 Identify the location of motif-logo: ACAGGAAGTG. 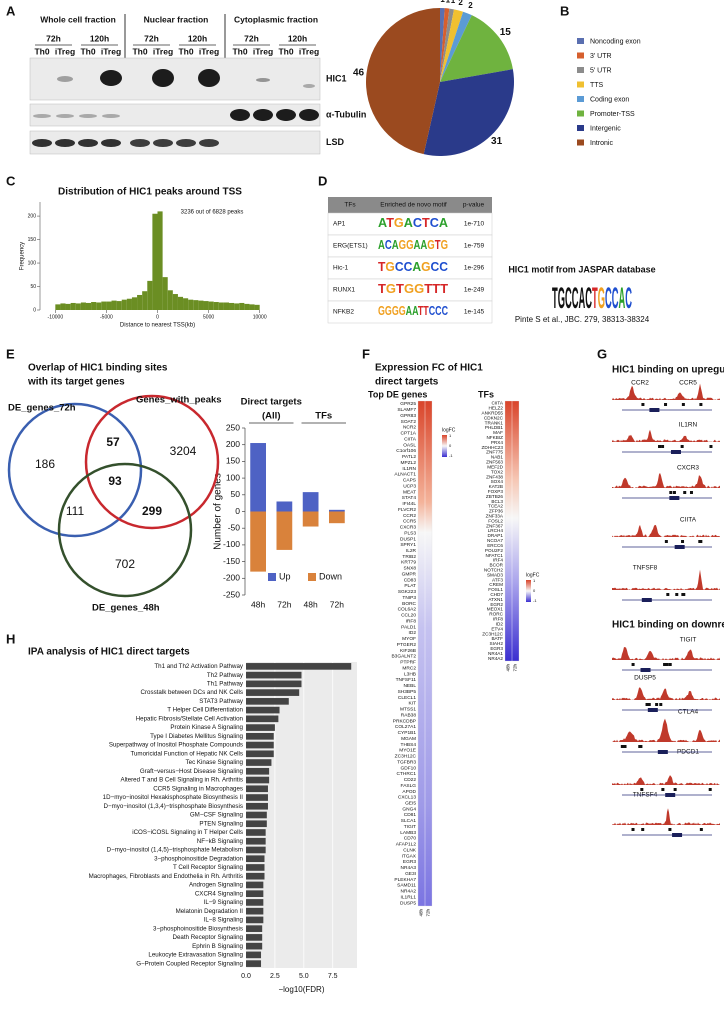
(413, 244).